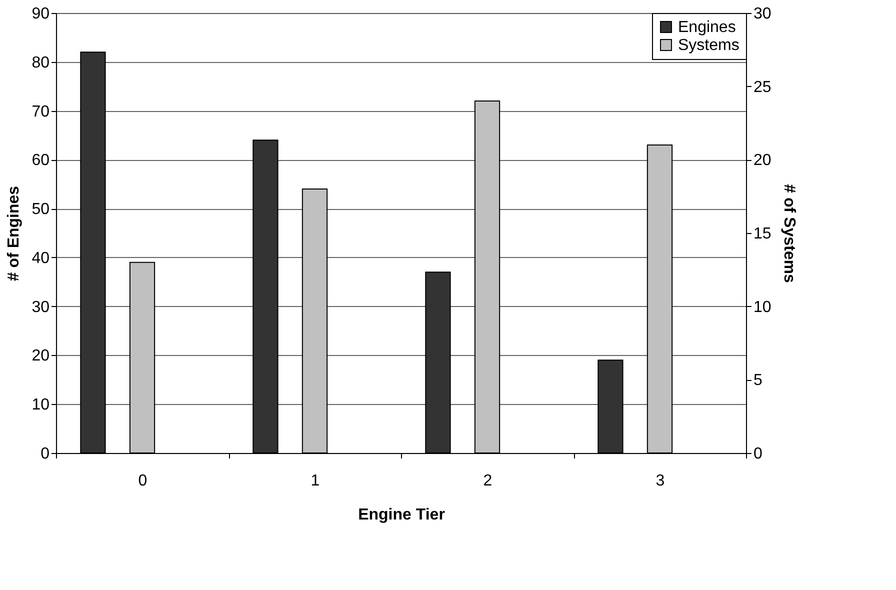 Image resolution: width=896 pixels, height=590 pixels. Describe the element at coordinates (487, 481) in the screenshot. I see `x-tick-label: 2` at that location.